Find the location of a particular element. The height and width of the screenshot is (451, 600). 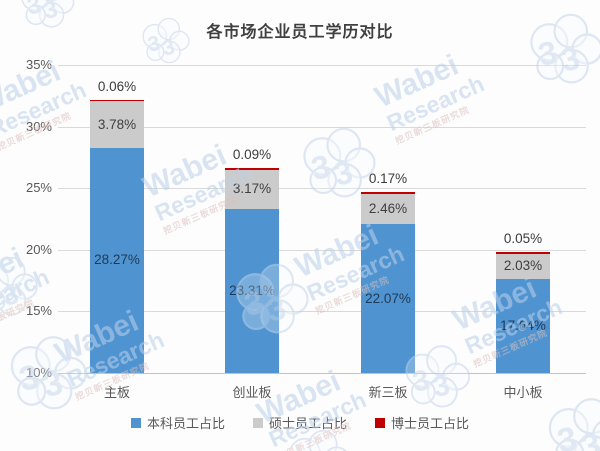

legend-item-master: 硕士员工占比 is located at coordinates (299, 422).